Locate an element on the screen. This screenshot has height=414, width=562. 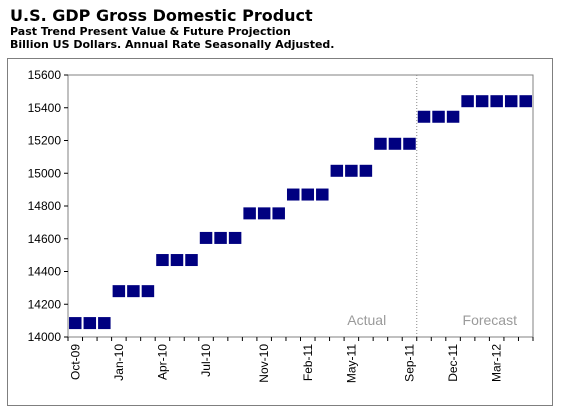
x-tick-label: Jul-10 is located at coordinates (206, 360).